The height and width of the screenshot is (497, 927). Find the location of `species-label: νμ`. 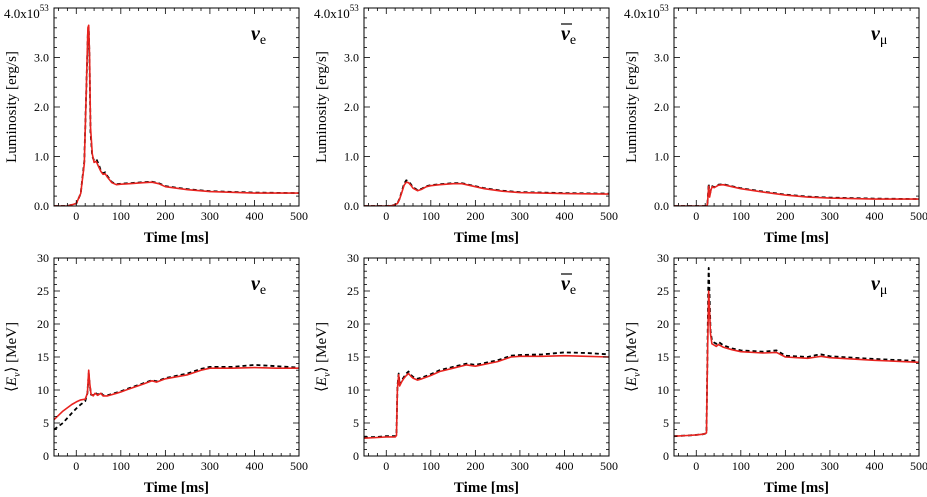

species-label: νμ is located at coordinates (879, 35).